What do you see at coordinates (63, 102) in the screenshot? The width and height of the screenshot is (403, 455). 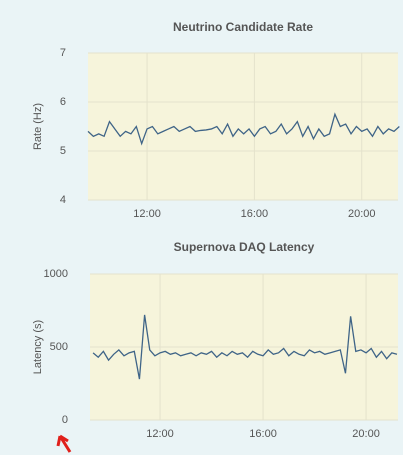 I see `y-tick-label: 6` at bounding box center [63, 102].